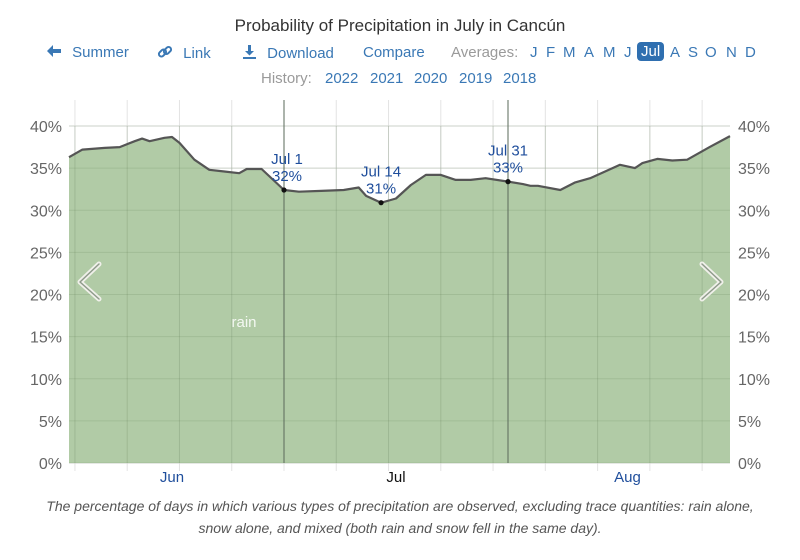  I want to click on download-icon, so click(249, 52).